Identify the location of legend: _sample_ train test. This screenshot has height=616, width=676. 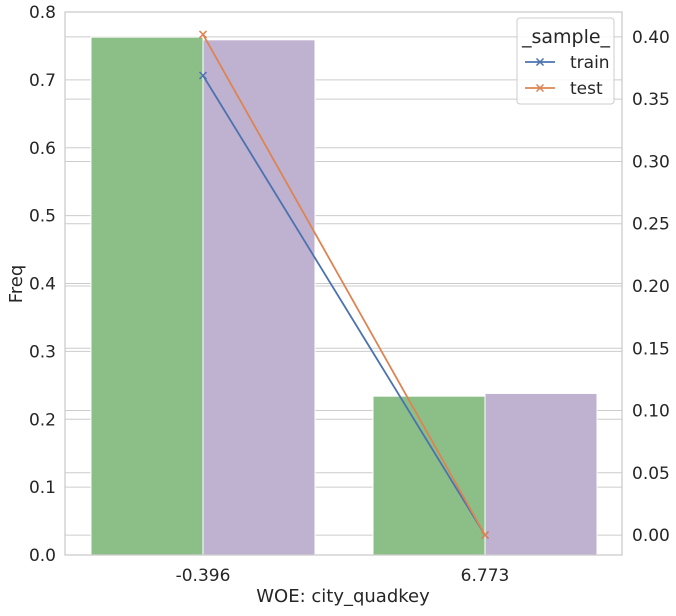
(565, 61).